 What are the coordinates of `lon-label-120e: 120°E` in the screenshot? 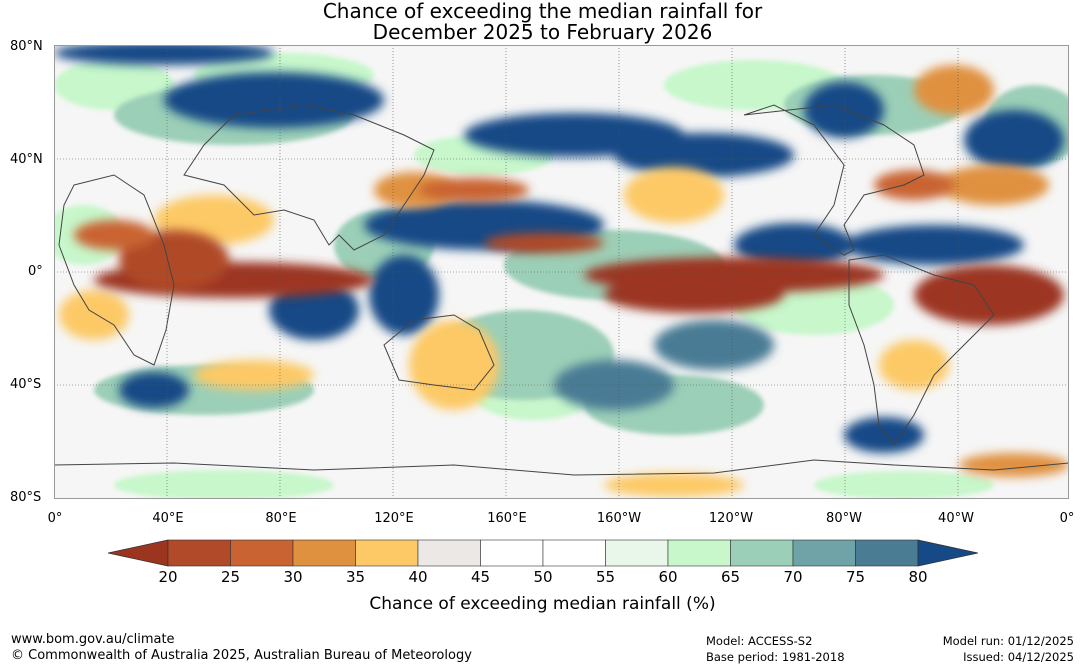 It's located at (394, 518).